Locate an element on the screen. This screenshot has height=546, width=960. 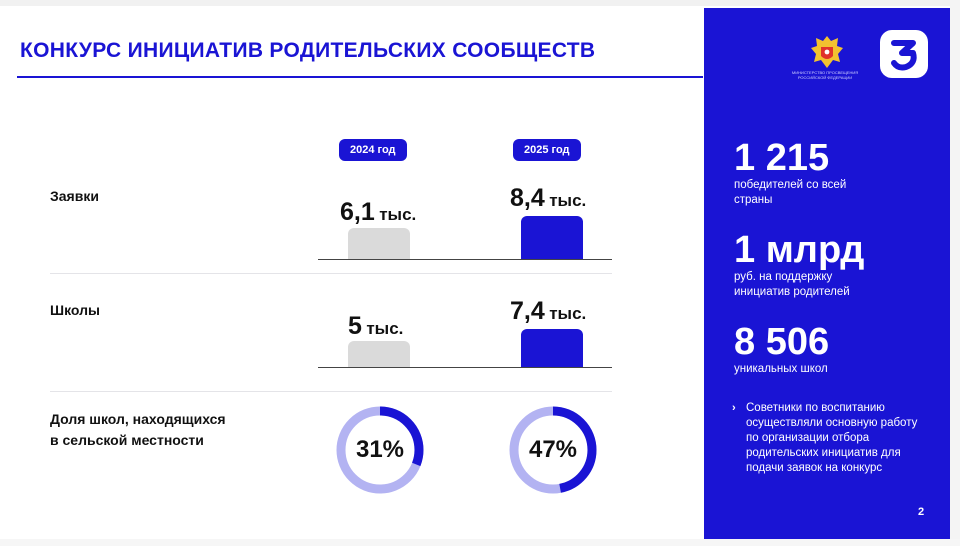
stat-winners-desc-line-2: страны is located at coordinates (753, 200).